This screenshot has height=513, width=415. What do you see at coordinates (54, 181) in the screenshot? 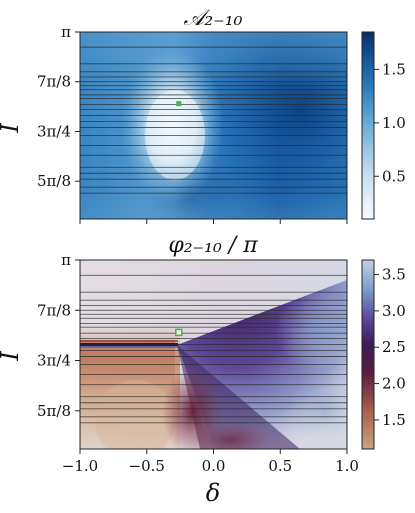
I see `amplitude-ytick-label: 5π/8` at bounding box center [54, 181].